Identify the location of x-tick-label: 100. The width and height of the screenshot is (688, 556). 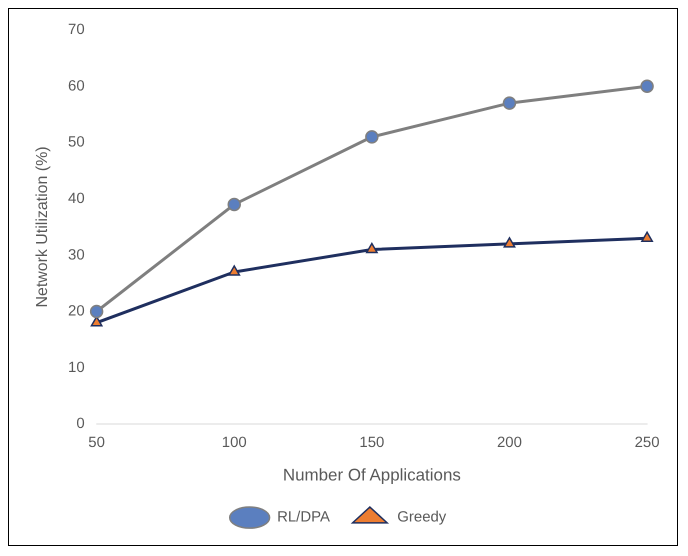
(234, 443).